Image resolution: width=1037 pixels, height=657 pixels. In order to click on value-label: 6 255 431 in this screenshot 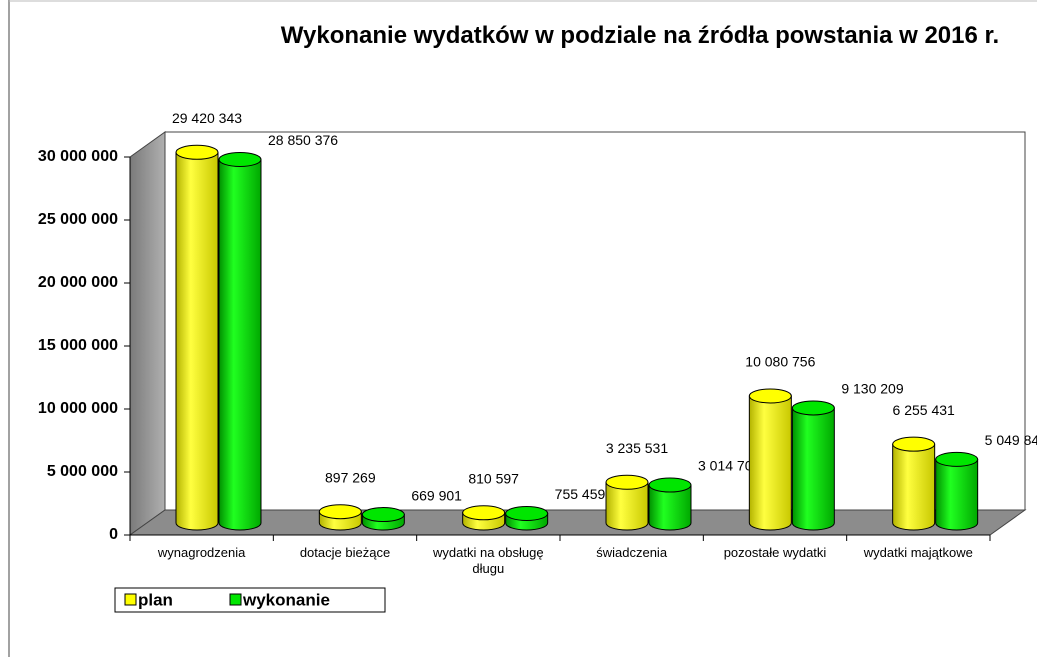, I will do `click(924, 410)`.